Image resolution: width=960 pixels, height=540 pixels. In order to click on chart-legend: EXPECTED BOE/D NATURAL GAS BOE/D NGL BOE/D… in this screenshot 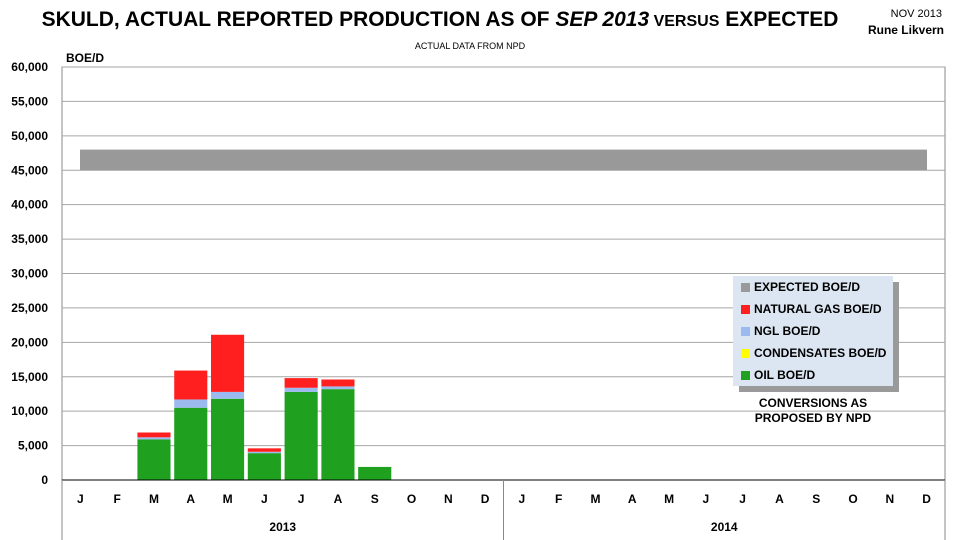, I will do `click(813, 331)`.